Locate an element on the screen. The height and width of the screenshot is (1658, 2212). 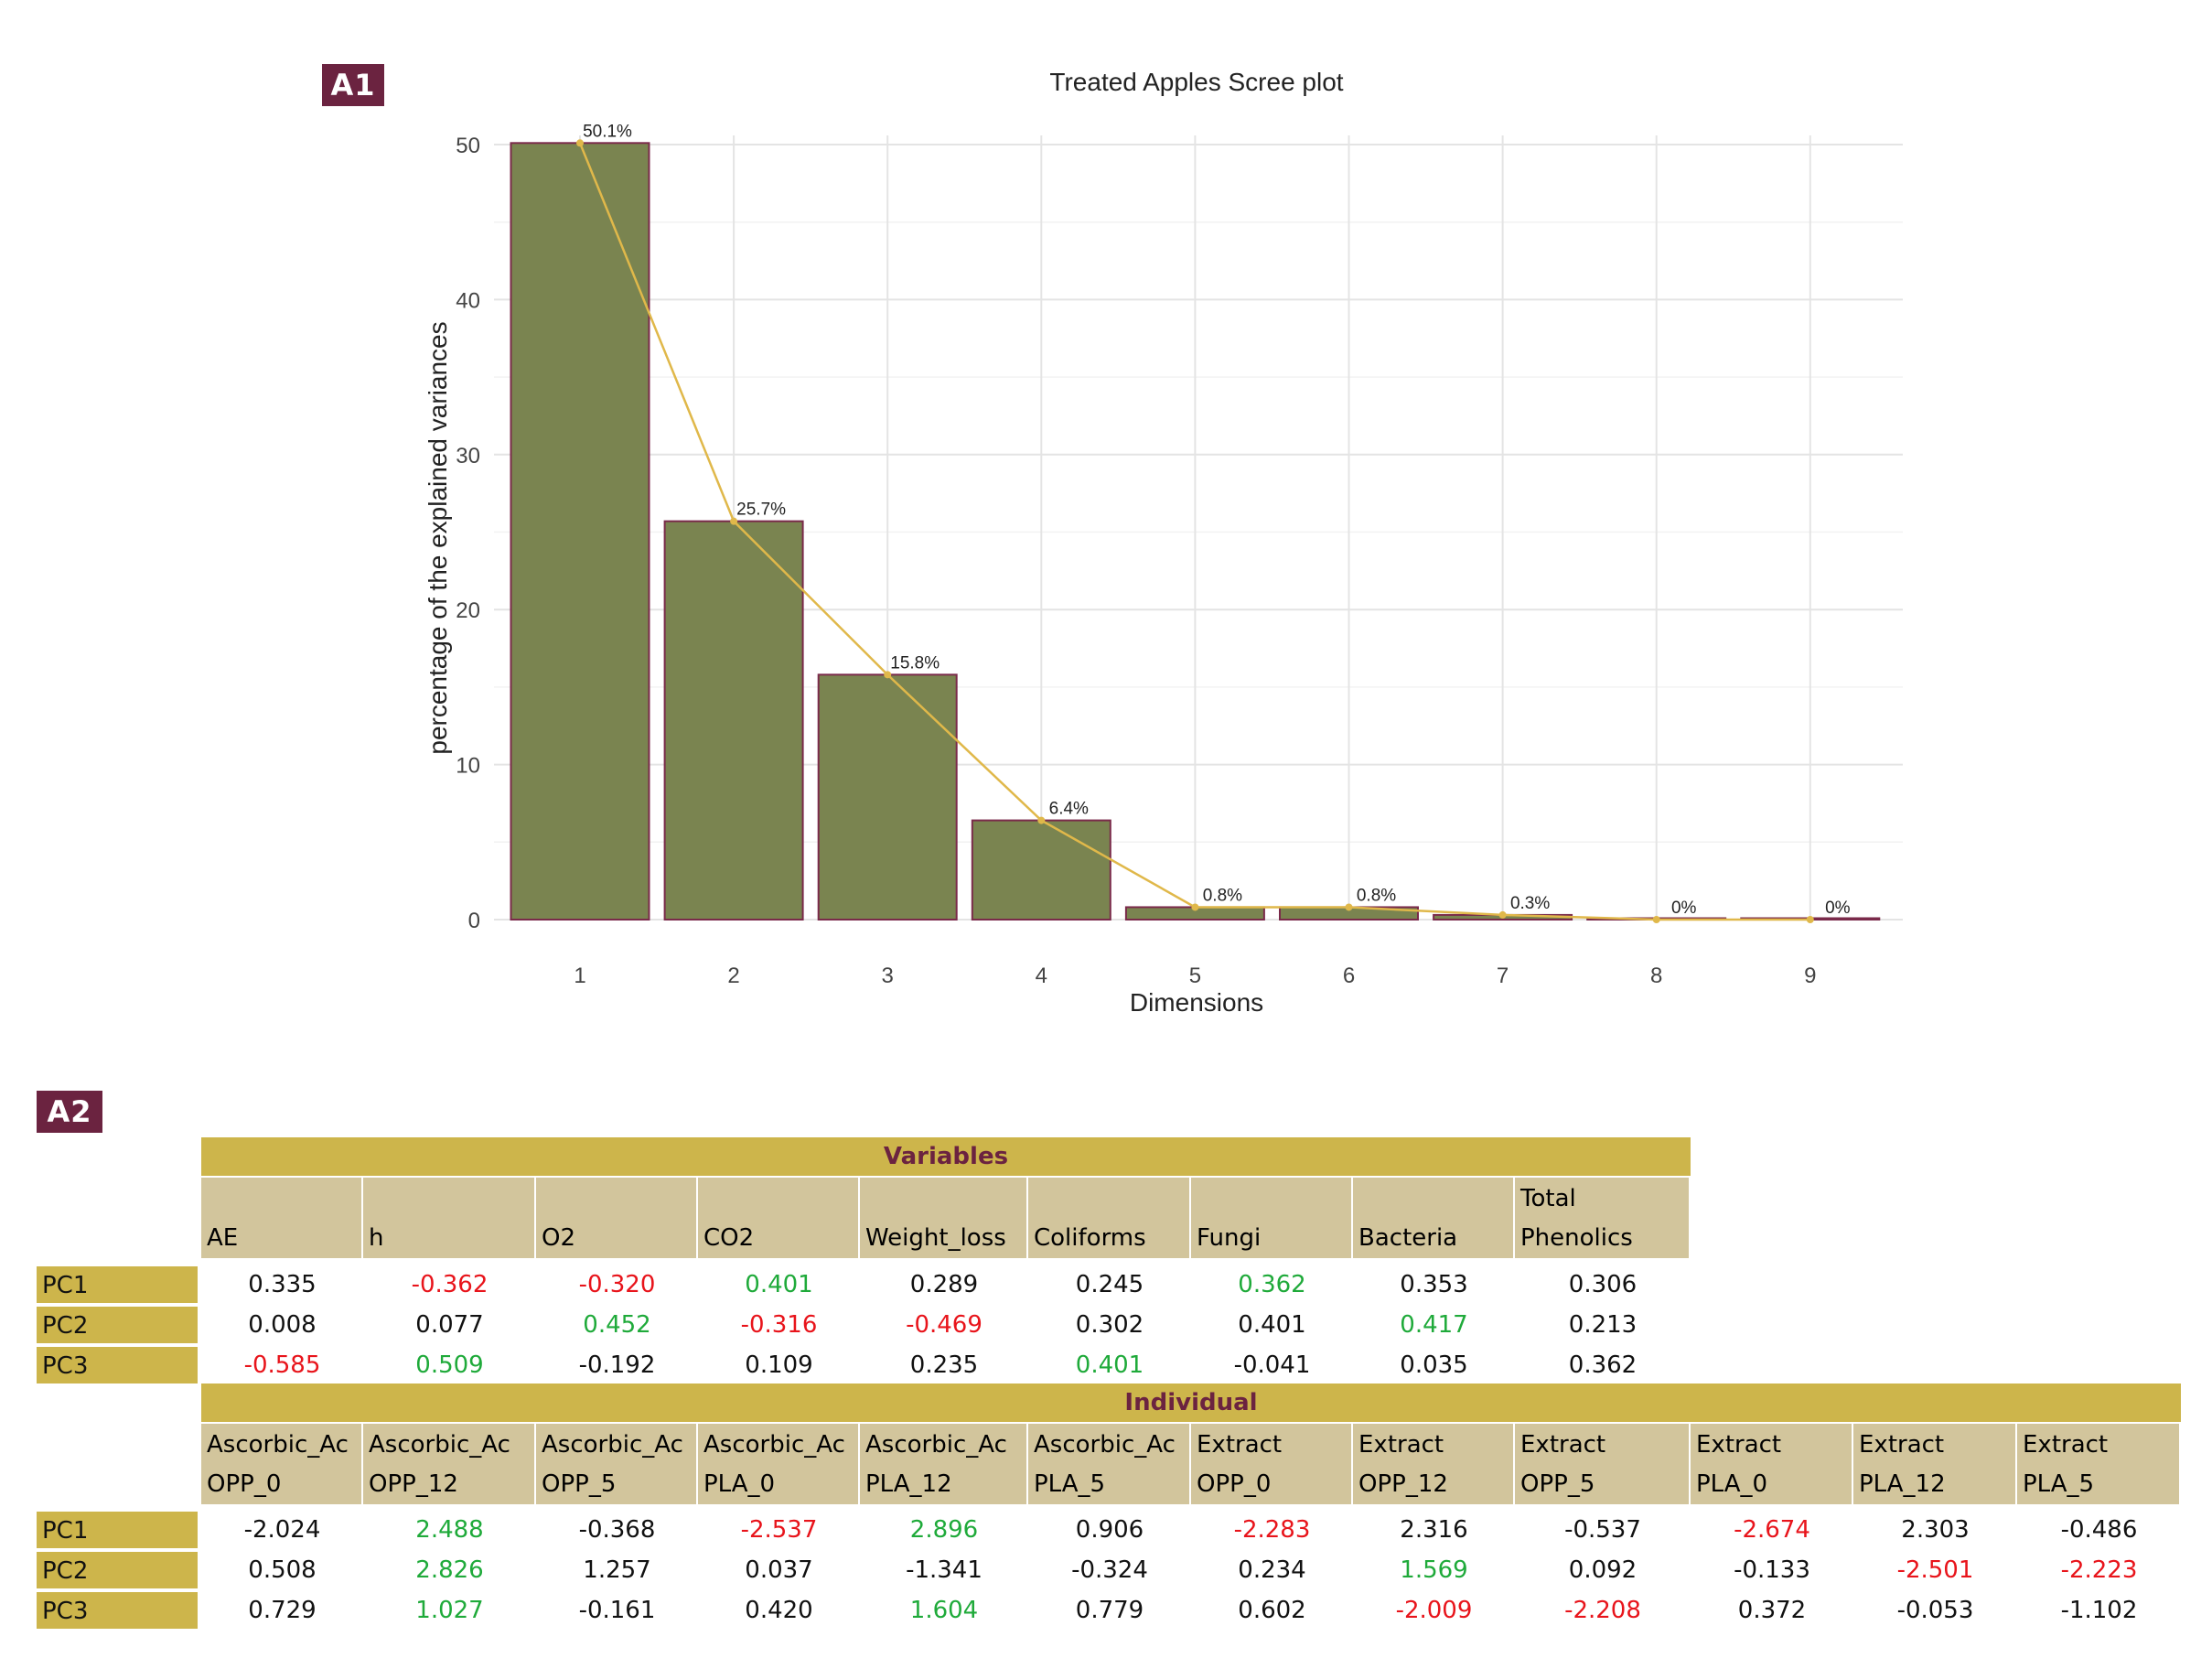
x-tick-label: 4 is located at coordinates (1041, 976).